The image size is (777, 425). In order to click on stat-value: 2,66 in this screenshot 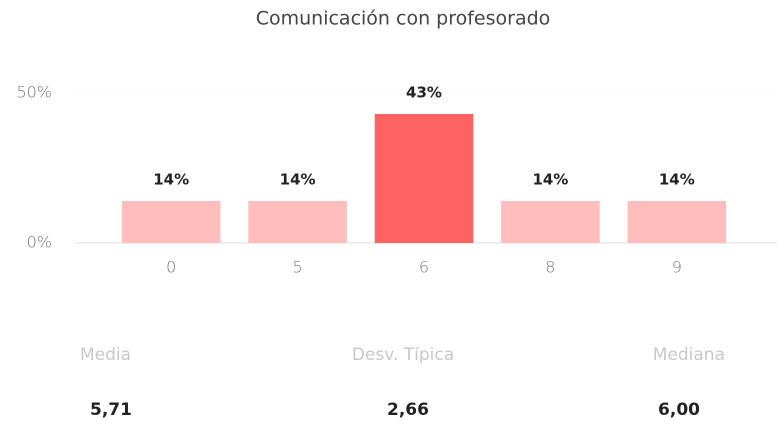, I will do `click(408, 410)`.